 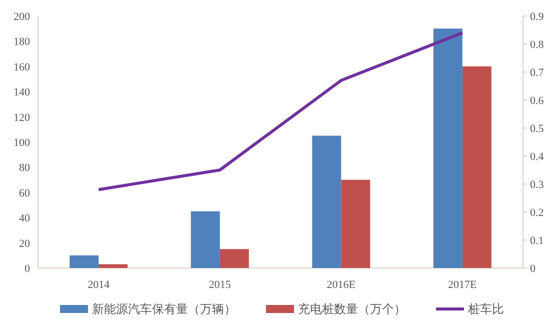 What do you see at coordinates (463, 285) in the screenshot?
I see `x-tick-label: 2017E` at bounding box center [463, 285].